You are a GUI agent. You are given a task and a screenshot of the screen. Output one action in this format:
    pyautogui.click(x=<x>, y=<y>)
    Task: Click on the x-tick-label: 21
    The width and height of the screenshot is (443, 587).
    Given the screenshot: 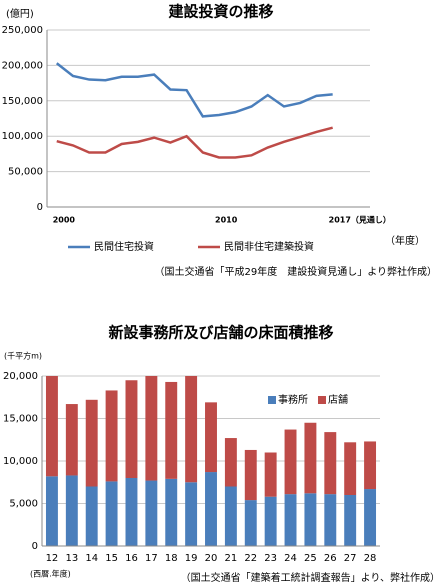 What is the action you would take?
    pyautogui.click(x=231, y=558)
    